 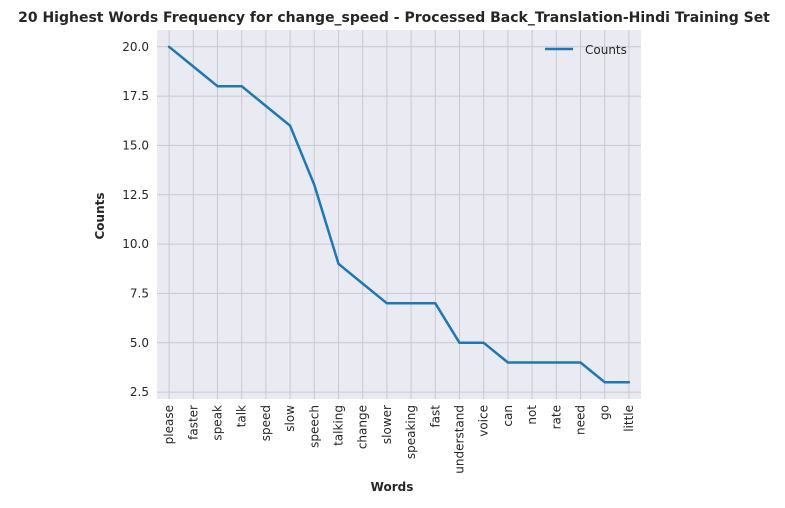 I want to click on x-tick-label: not, so click(x=532, y=415).